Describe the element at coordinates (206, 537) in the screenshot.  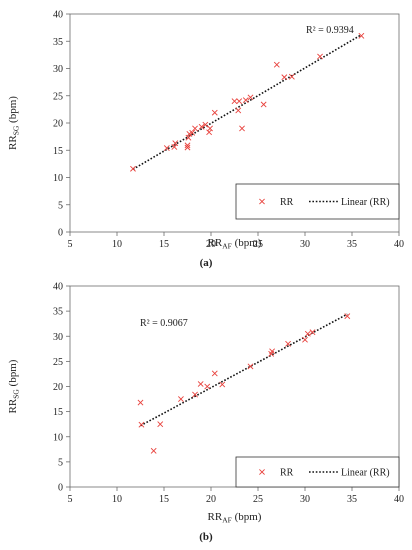
I see `panel-label: (b)` at that location.